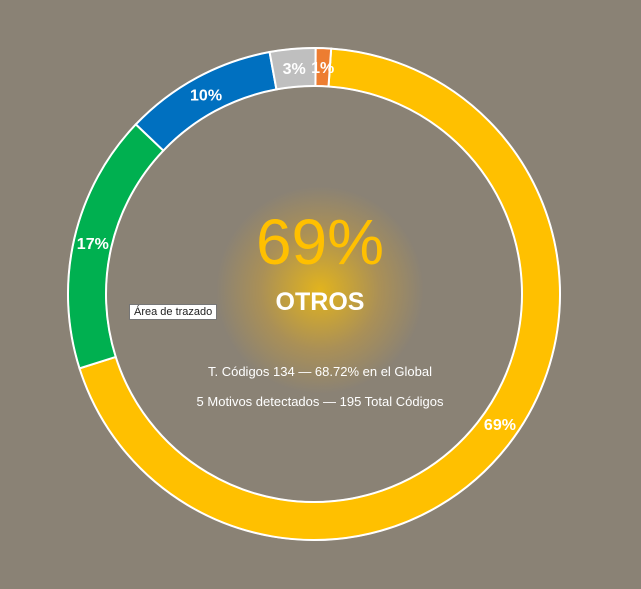 The width and height of the screenshot is (641, 589). Describe the element at coordinates (322, 68) in the screenshot. I see `data-label-5: 1%` at that location.